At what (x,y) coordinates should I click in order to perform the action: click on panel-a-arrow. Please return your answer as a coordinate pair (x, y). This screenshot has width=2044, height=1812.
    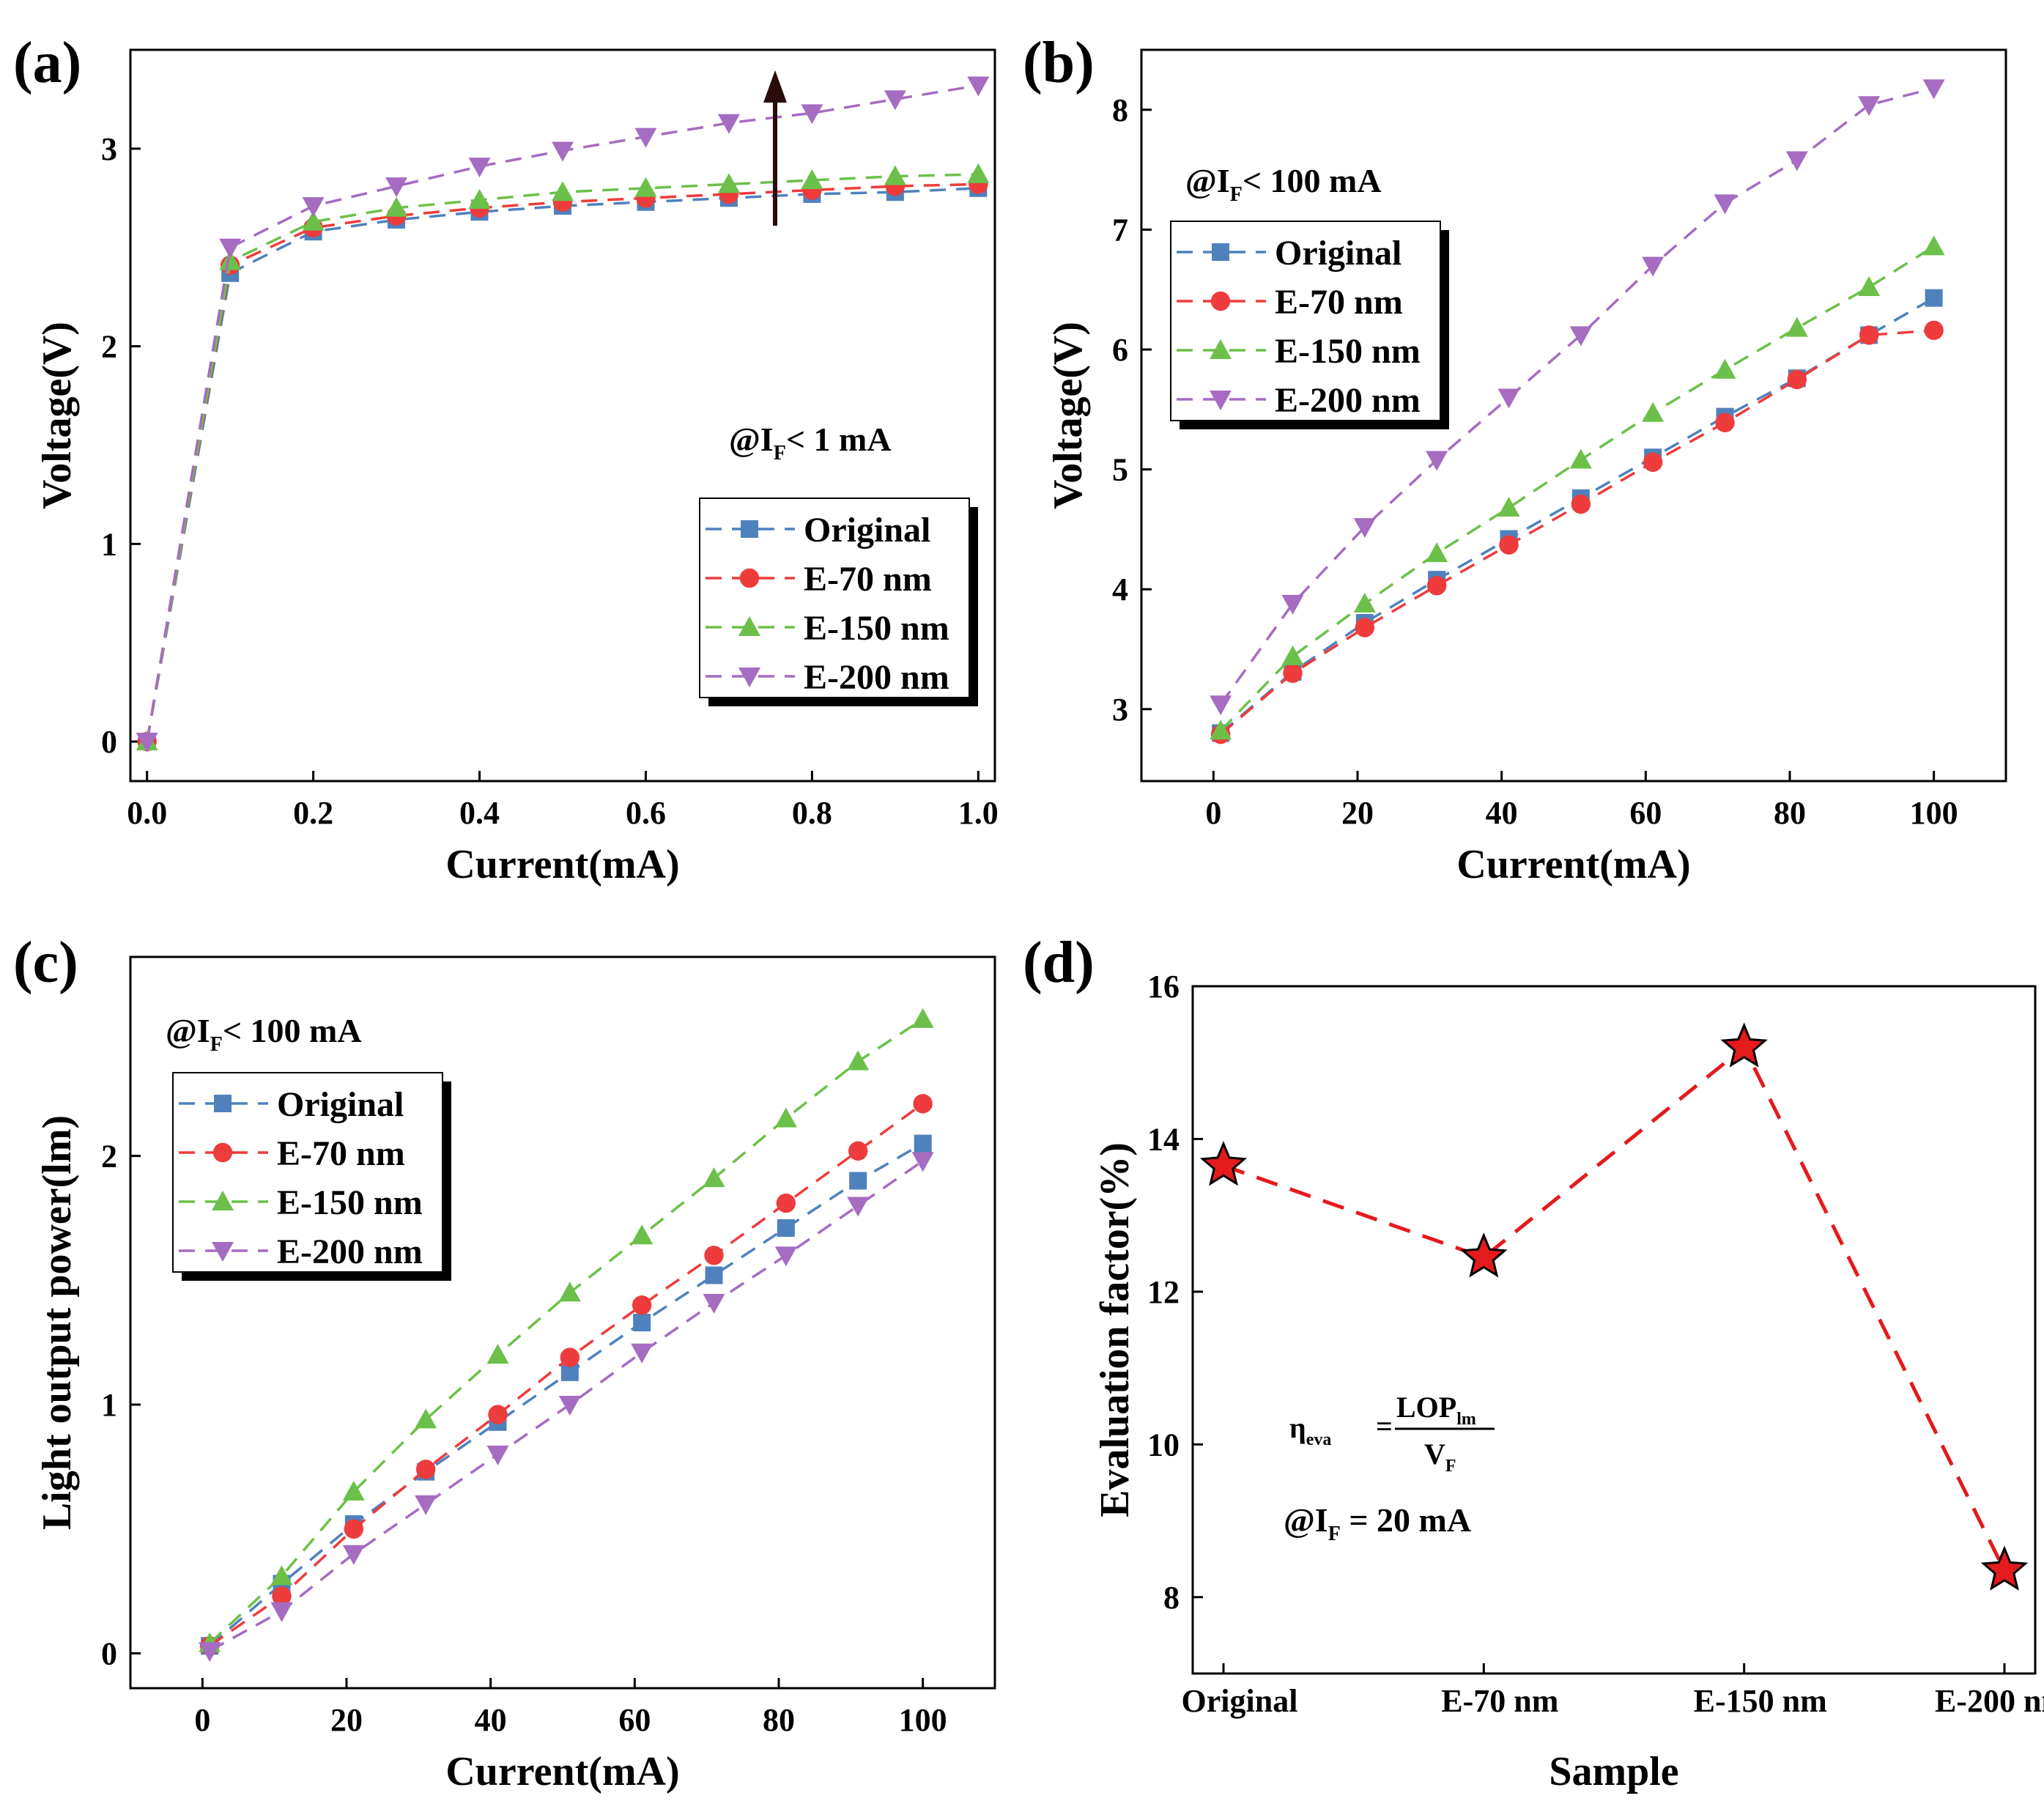
    Looking at the image, I should click on (775, 148).